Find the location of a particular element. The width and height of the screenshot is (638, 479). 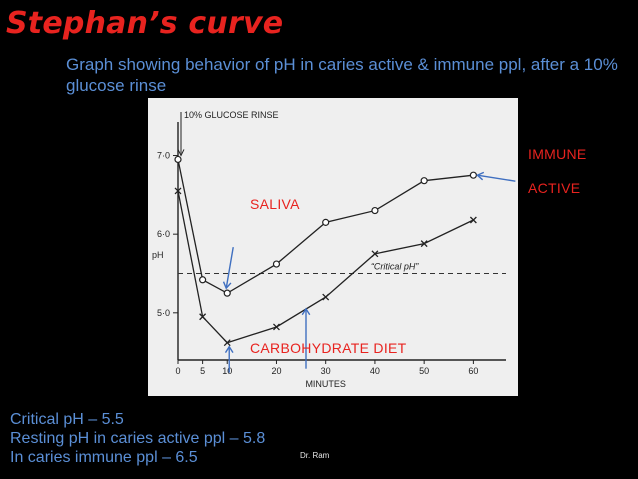

x-tick-label: 60 is located at coordinates (473, 371).